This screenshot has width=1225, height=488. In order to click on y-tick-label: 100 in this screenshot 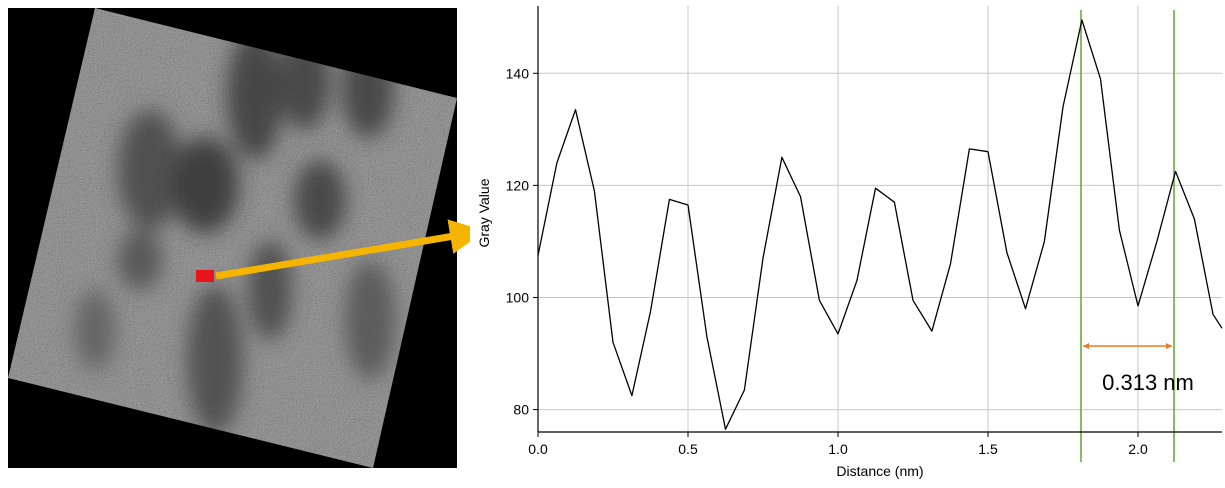, I will do `click(518, 297)`.